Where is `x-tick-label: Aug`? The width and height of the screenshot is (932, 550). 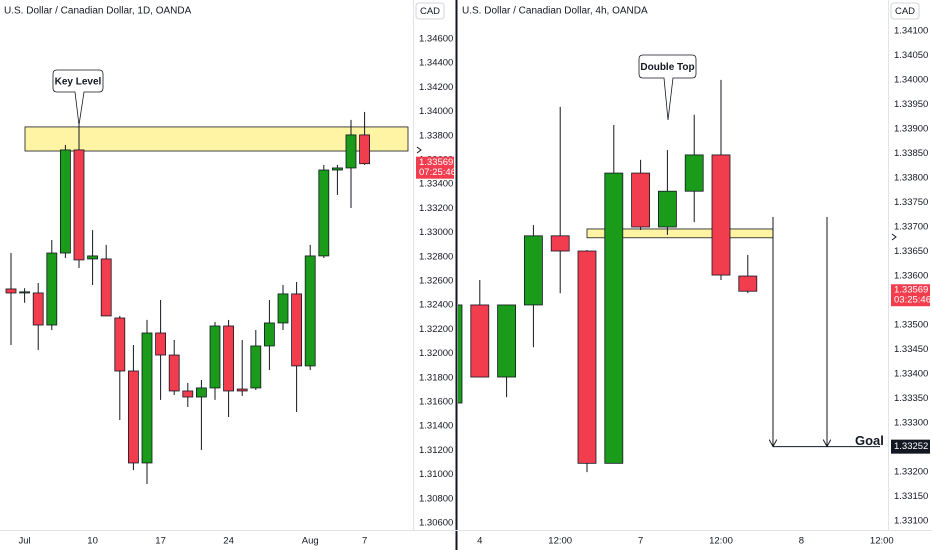
x-tick-label: Aug is located at coordinates (310, 541).